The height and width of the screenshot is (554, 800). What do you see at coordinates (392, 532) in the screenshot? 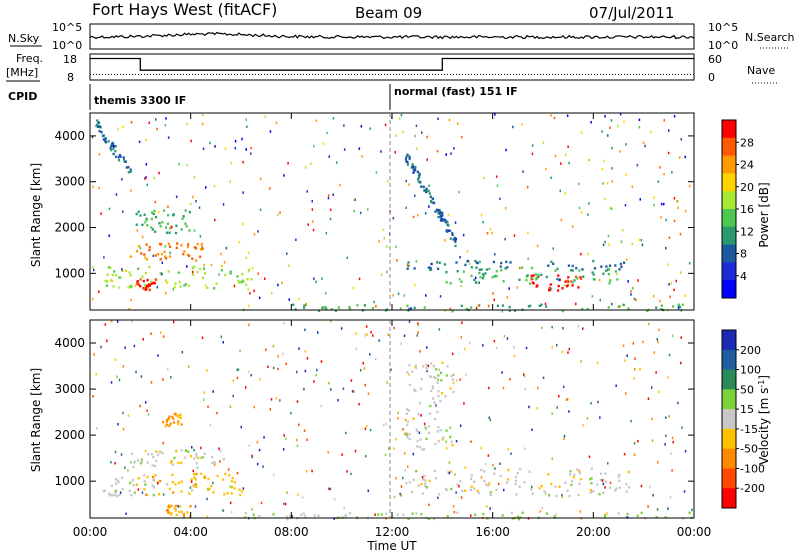
I see `x-tick-label: 12:00` at bounding box center [392, 532].